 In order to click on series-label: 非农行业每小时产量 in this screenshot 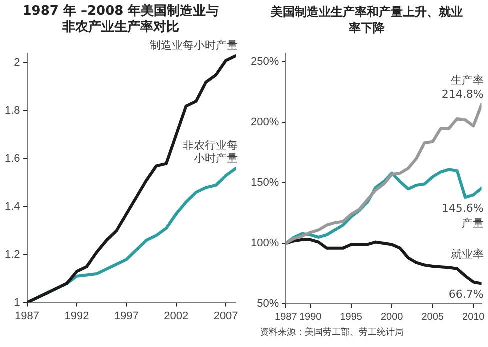, I will do `click(210, 151)`.